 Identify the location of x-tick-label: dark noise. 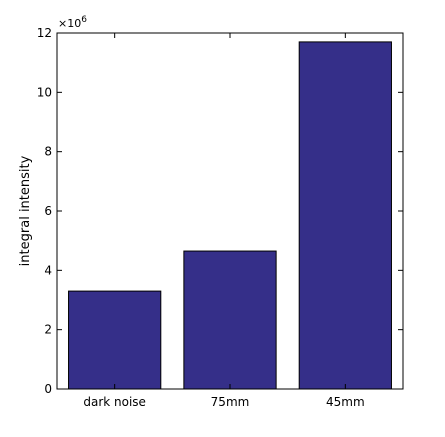
(114, 402).